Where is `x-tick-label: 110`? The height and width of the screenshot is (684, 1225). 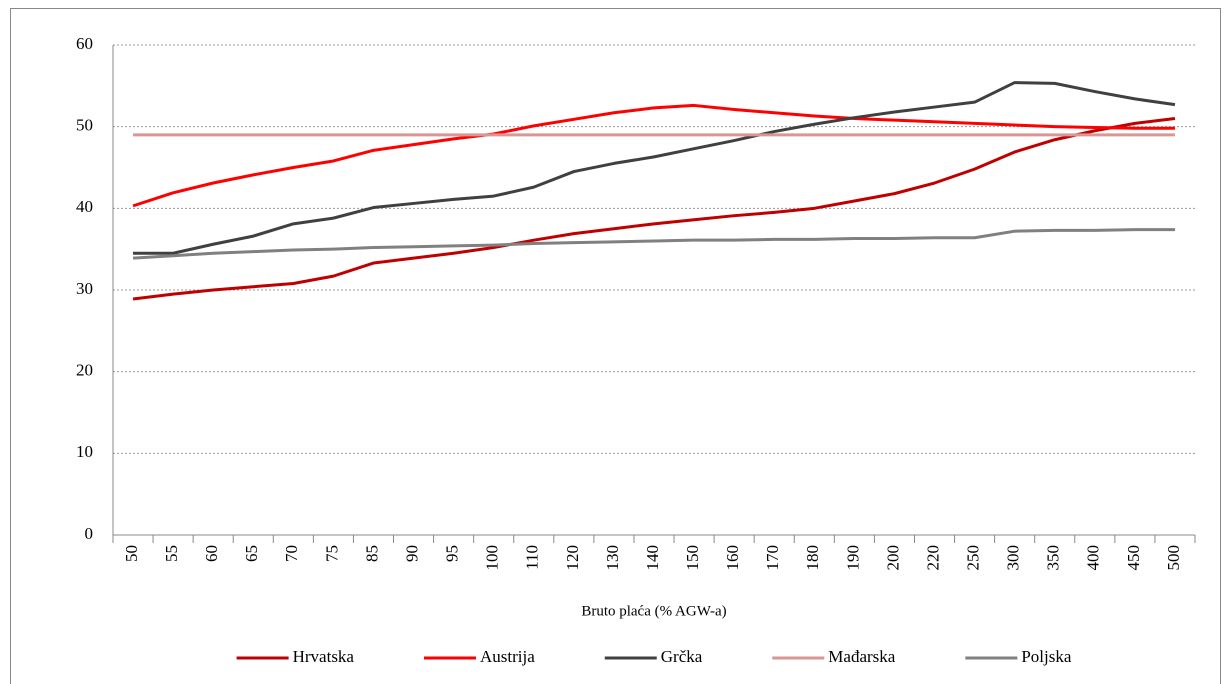 x-tick-label: 110 is located at coordinates (532, 557).